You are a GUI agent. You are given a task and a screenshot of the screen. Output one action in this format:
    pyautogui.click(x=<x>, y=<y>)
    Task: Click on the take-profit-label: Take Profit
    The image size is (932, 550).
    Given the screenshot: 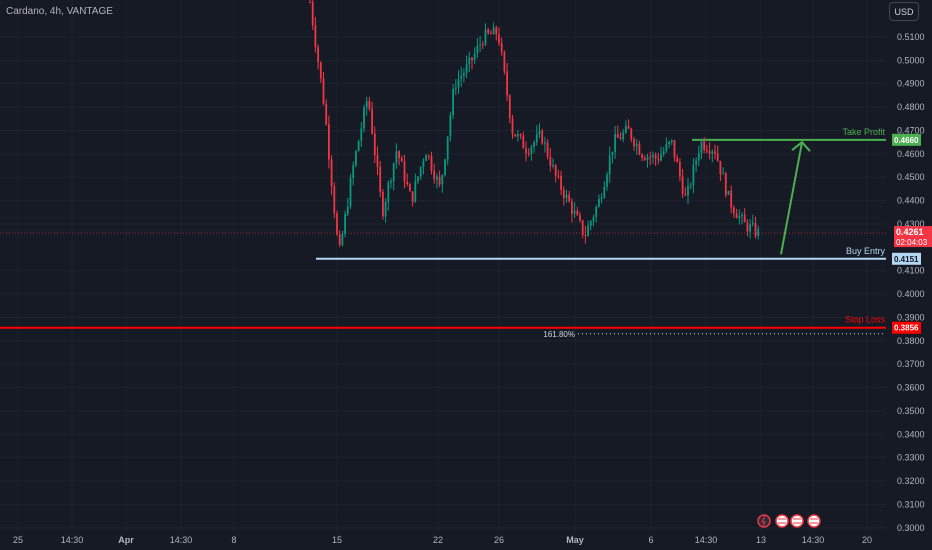 What is the action you would take?
    pyautogui.click(x=863, y=132)
    